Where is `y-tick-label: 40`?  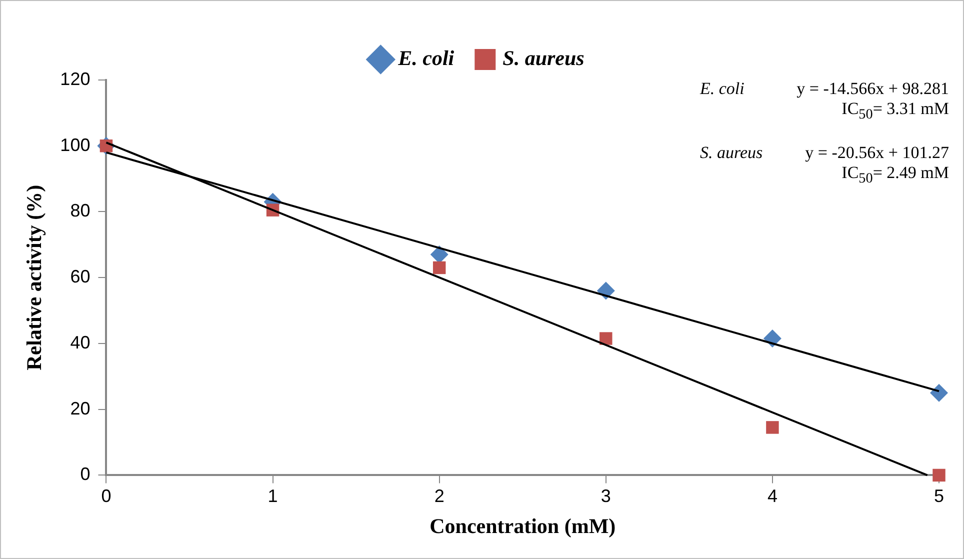 y-tick-label: 40 is located at coordinates (80, 342).